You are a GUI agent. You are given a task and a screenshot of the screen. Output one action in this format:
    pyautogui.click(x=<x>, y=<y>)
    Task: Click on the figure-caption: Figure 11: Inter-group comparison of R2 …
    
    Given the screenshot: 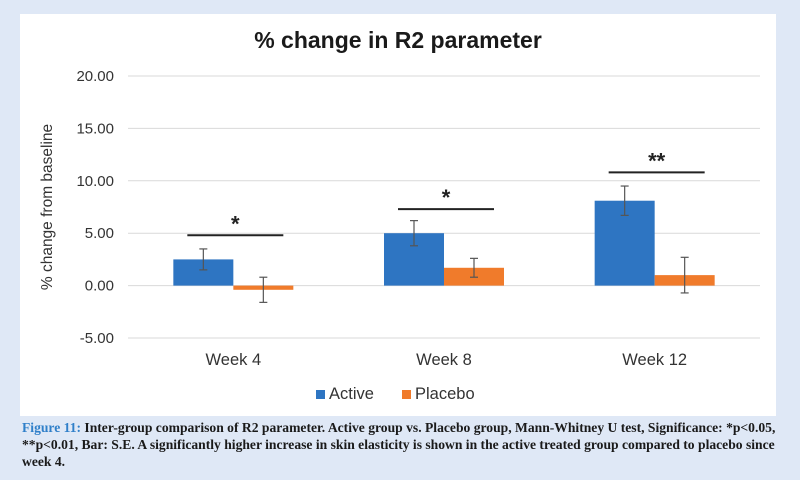 What is the action you would take?
    pyautogui.click(x=402, y=444)
    